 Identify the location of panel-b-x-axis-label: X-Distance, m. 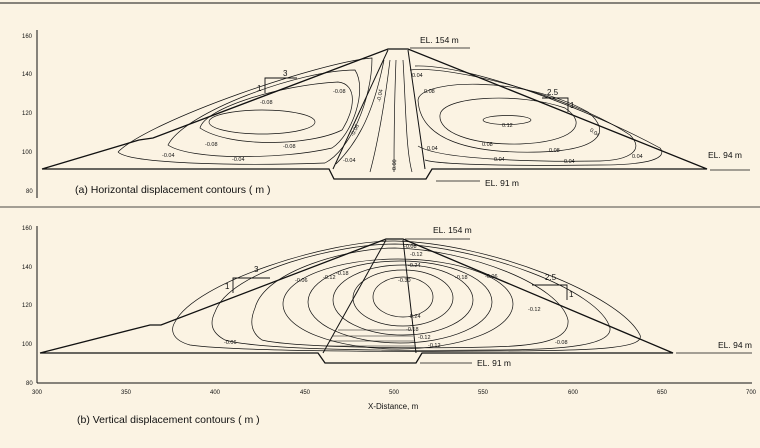
(393, 406).